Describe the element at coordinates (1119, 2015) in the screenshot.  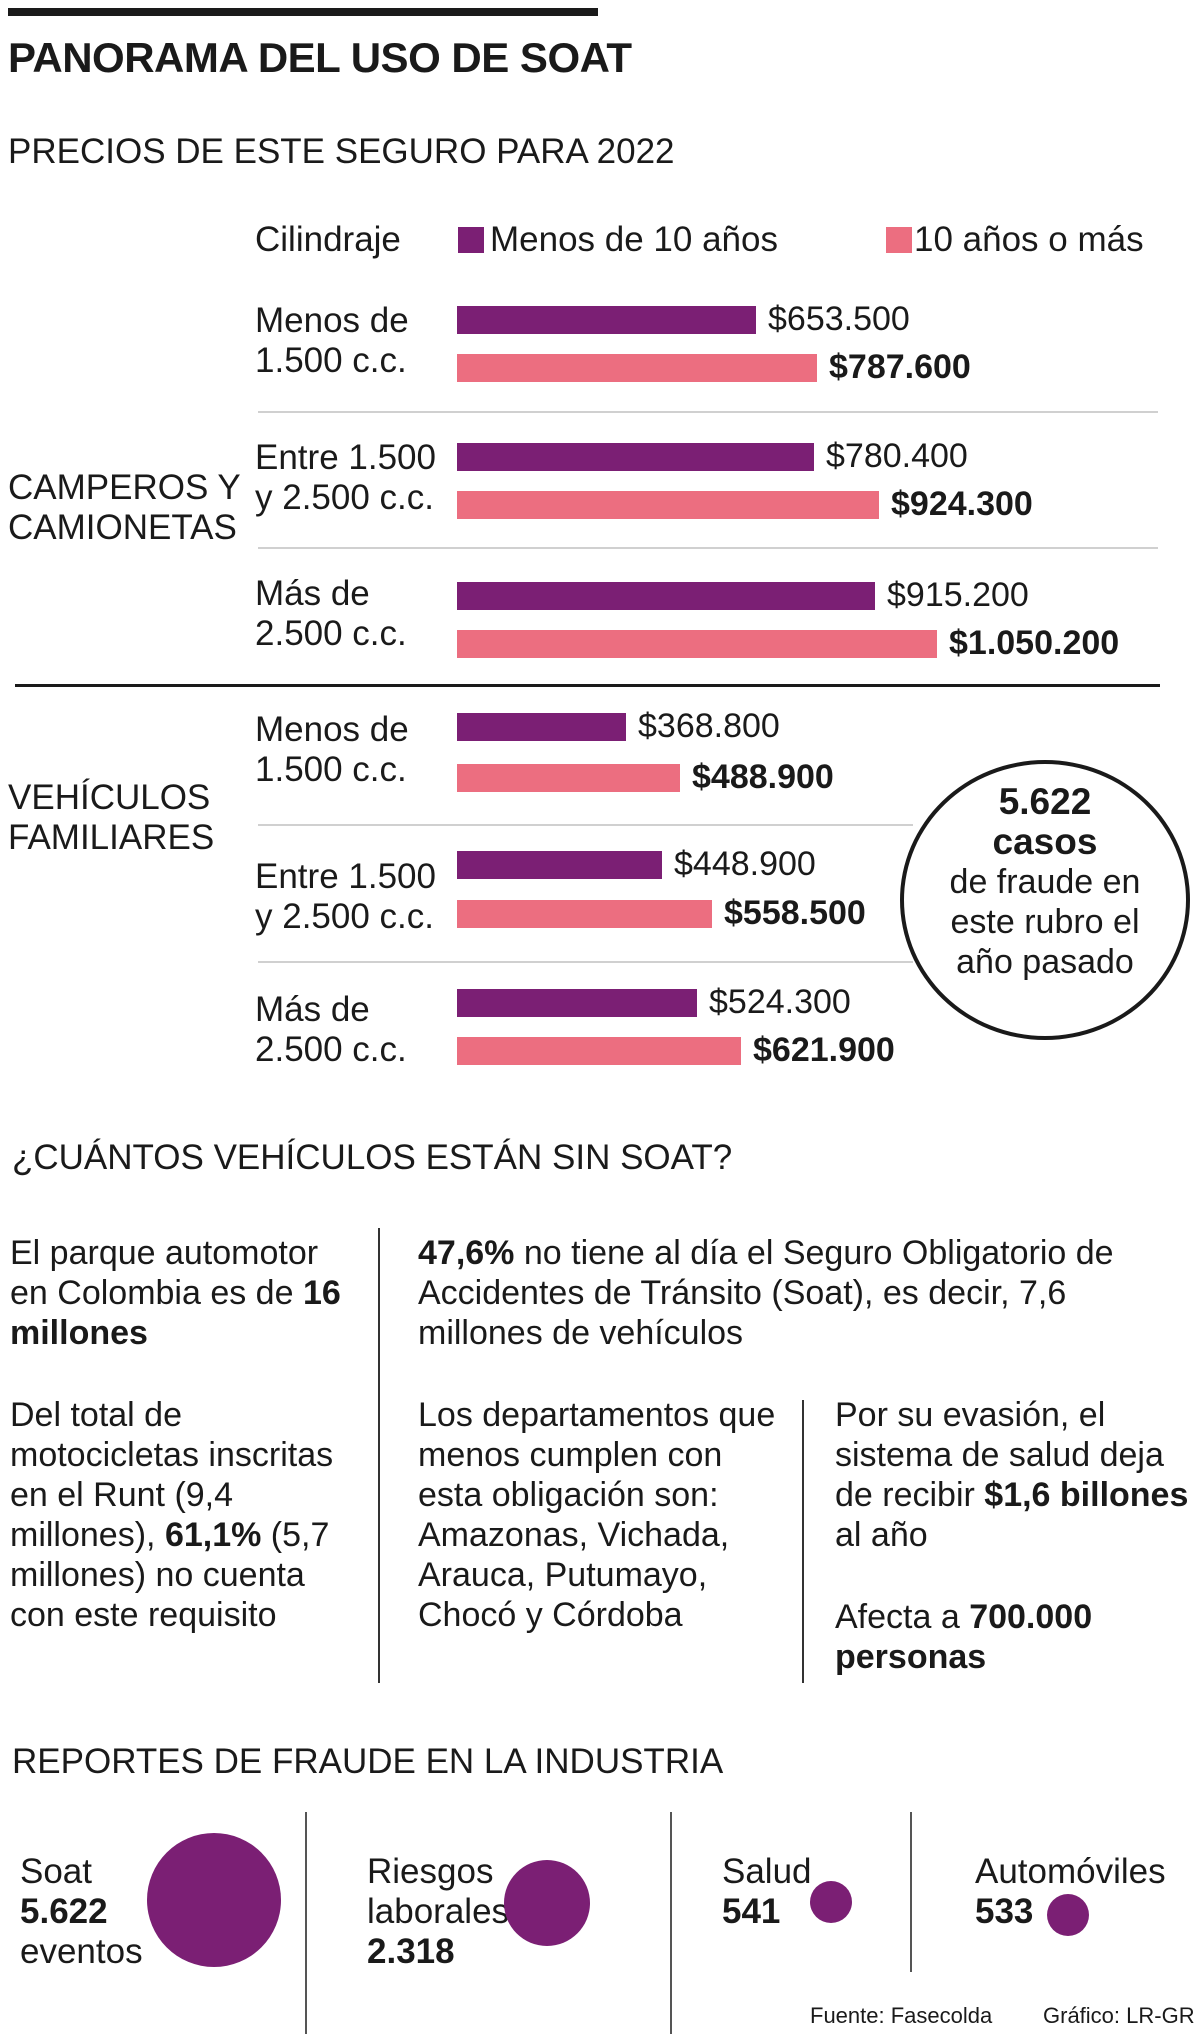
I see `credit-note: Gráfico: LR-GR` at that location.